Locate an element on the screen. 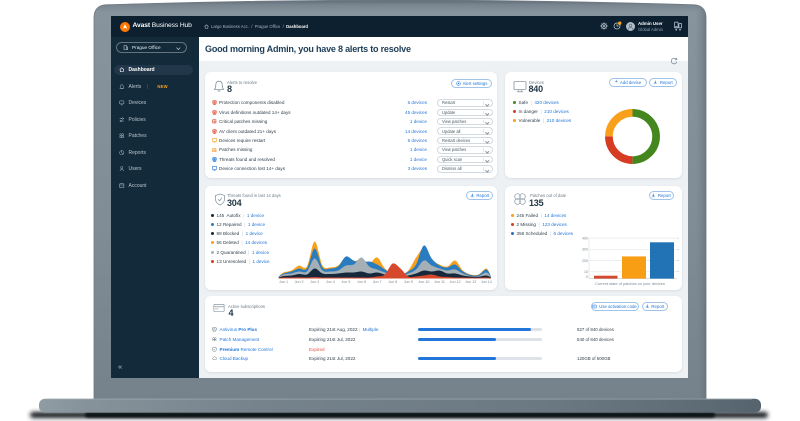 The width and height of the screenshot is (800, 421). svg-text: 400 is located at coordinates (585, 238).